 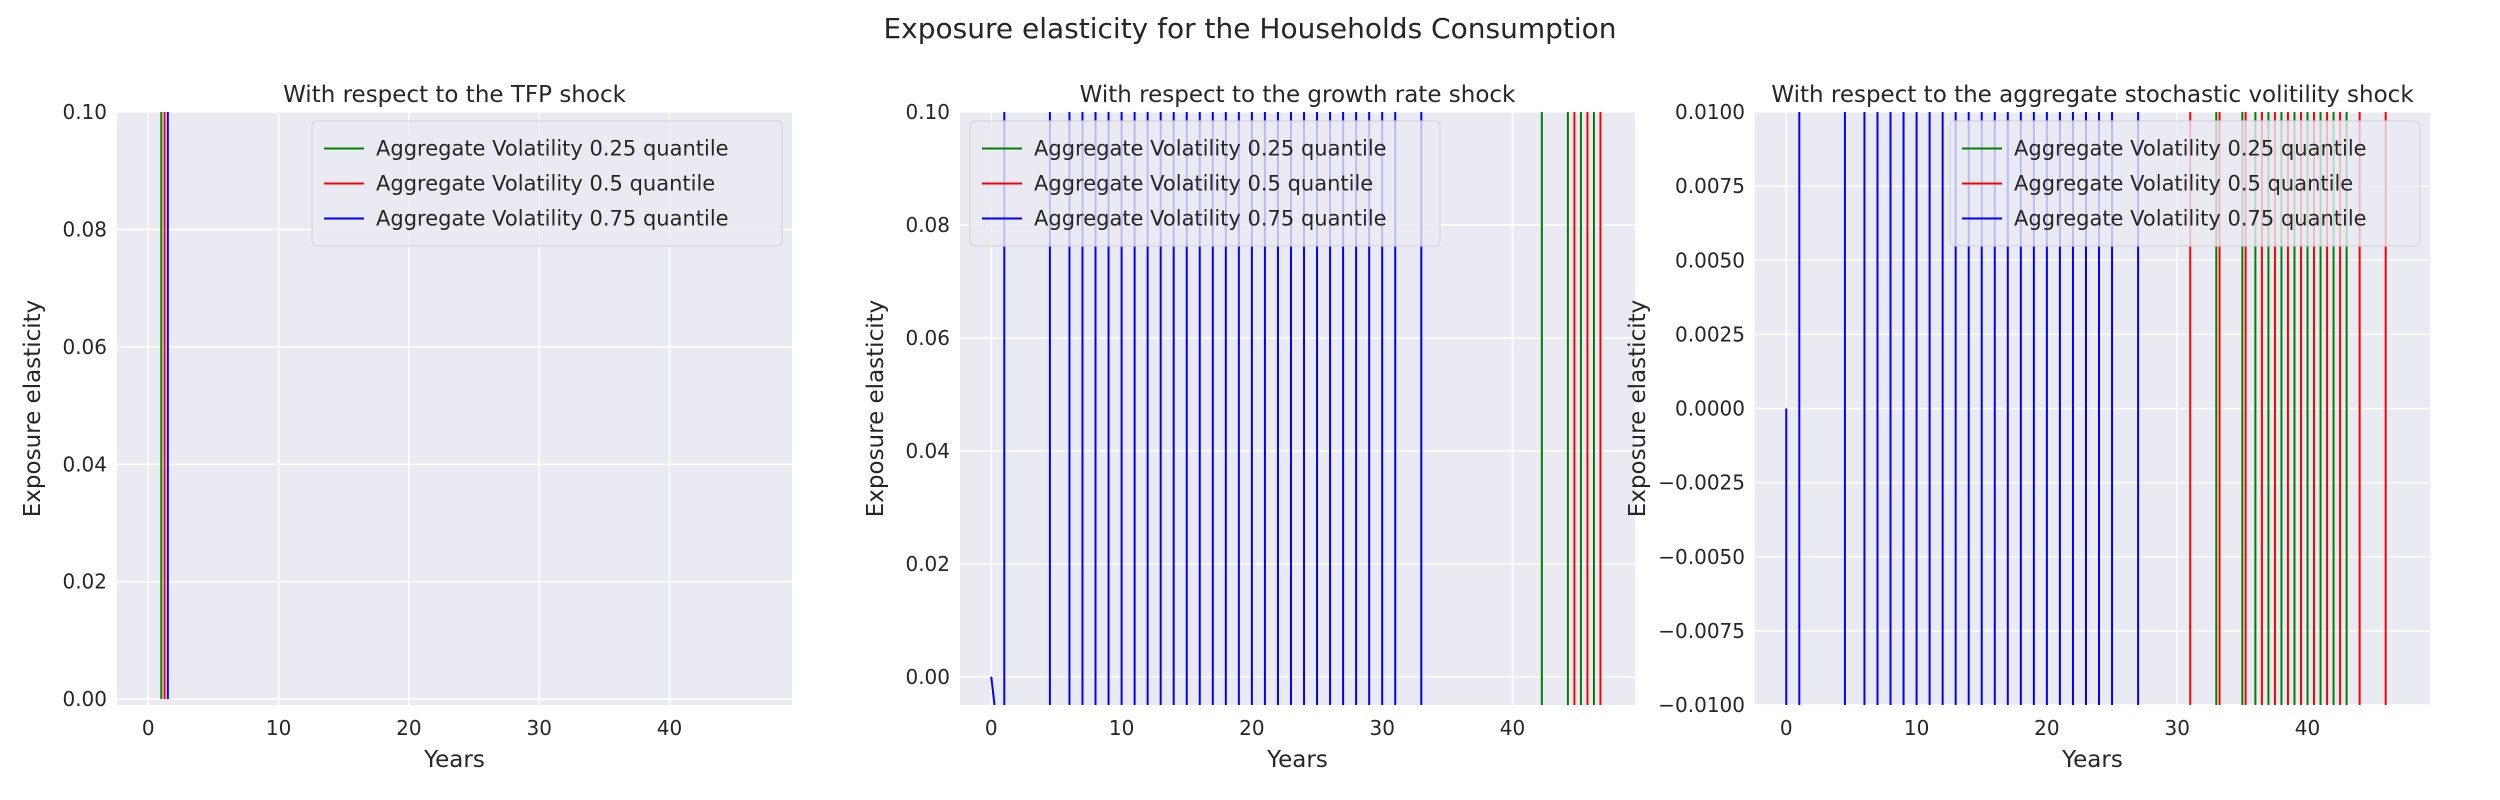 I want to click on series-layer, so click(x=164, y=406).